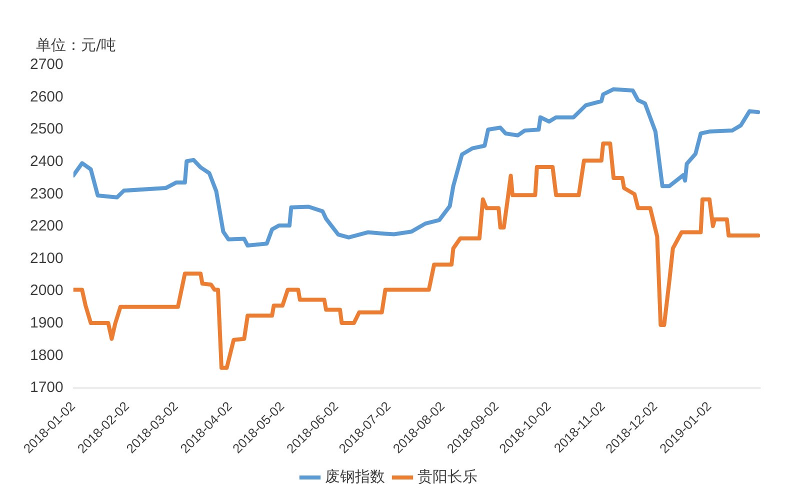 The height and width of the screenshot is (500, 800). What do you see at coordinates (47, 161) in the screenshot?
I see `y-tick-label: 2400` at bounding box center [47, 161].